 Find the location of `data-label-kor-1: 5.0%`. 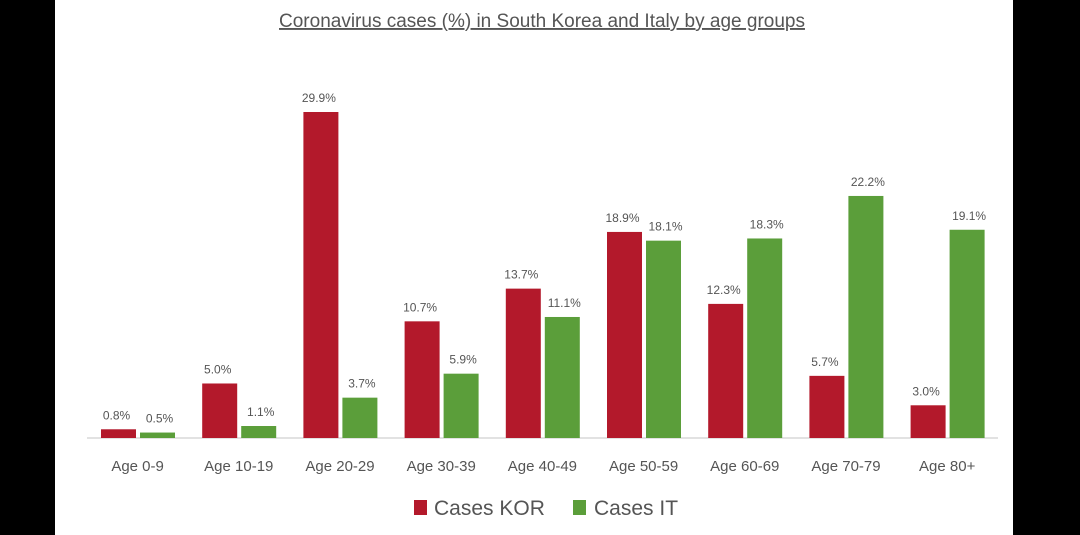

data-label-kor-1: 5.0% is located at coordinates (218, 369).